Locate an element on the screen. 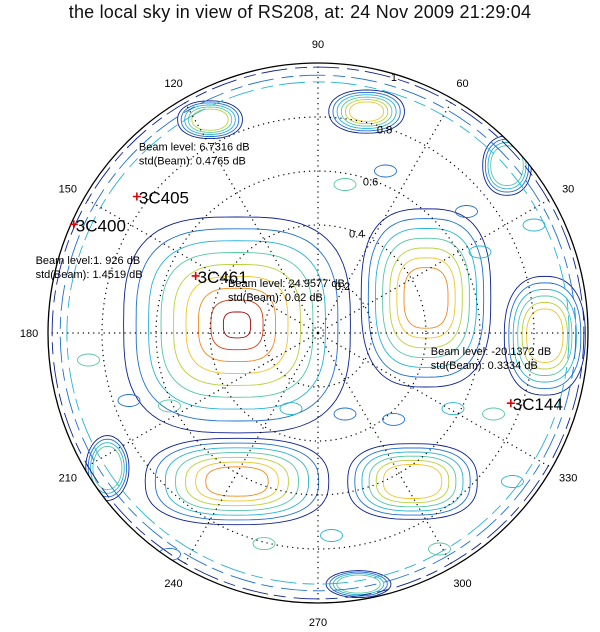  beam-level-label-4: Beam level: 24.9577 dB is located at coordinates (286, 284).